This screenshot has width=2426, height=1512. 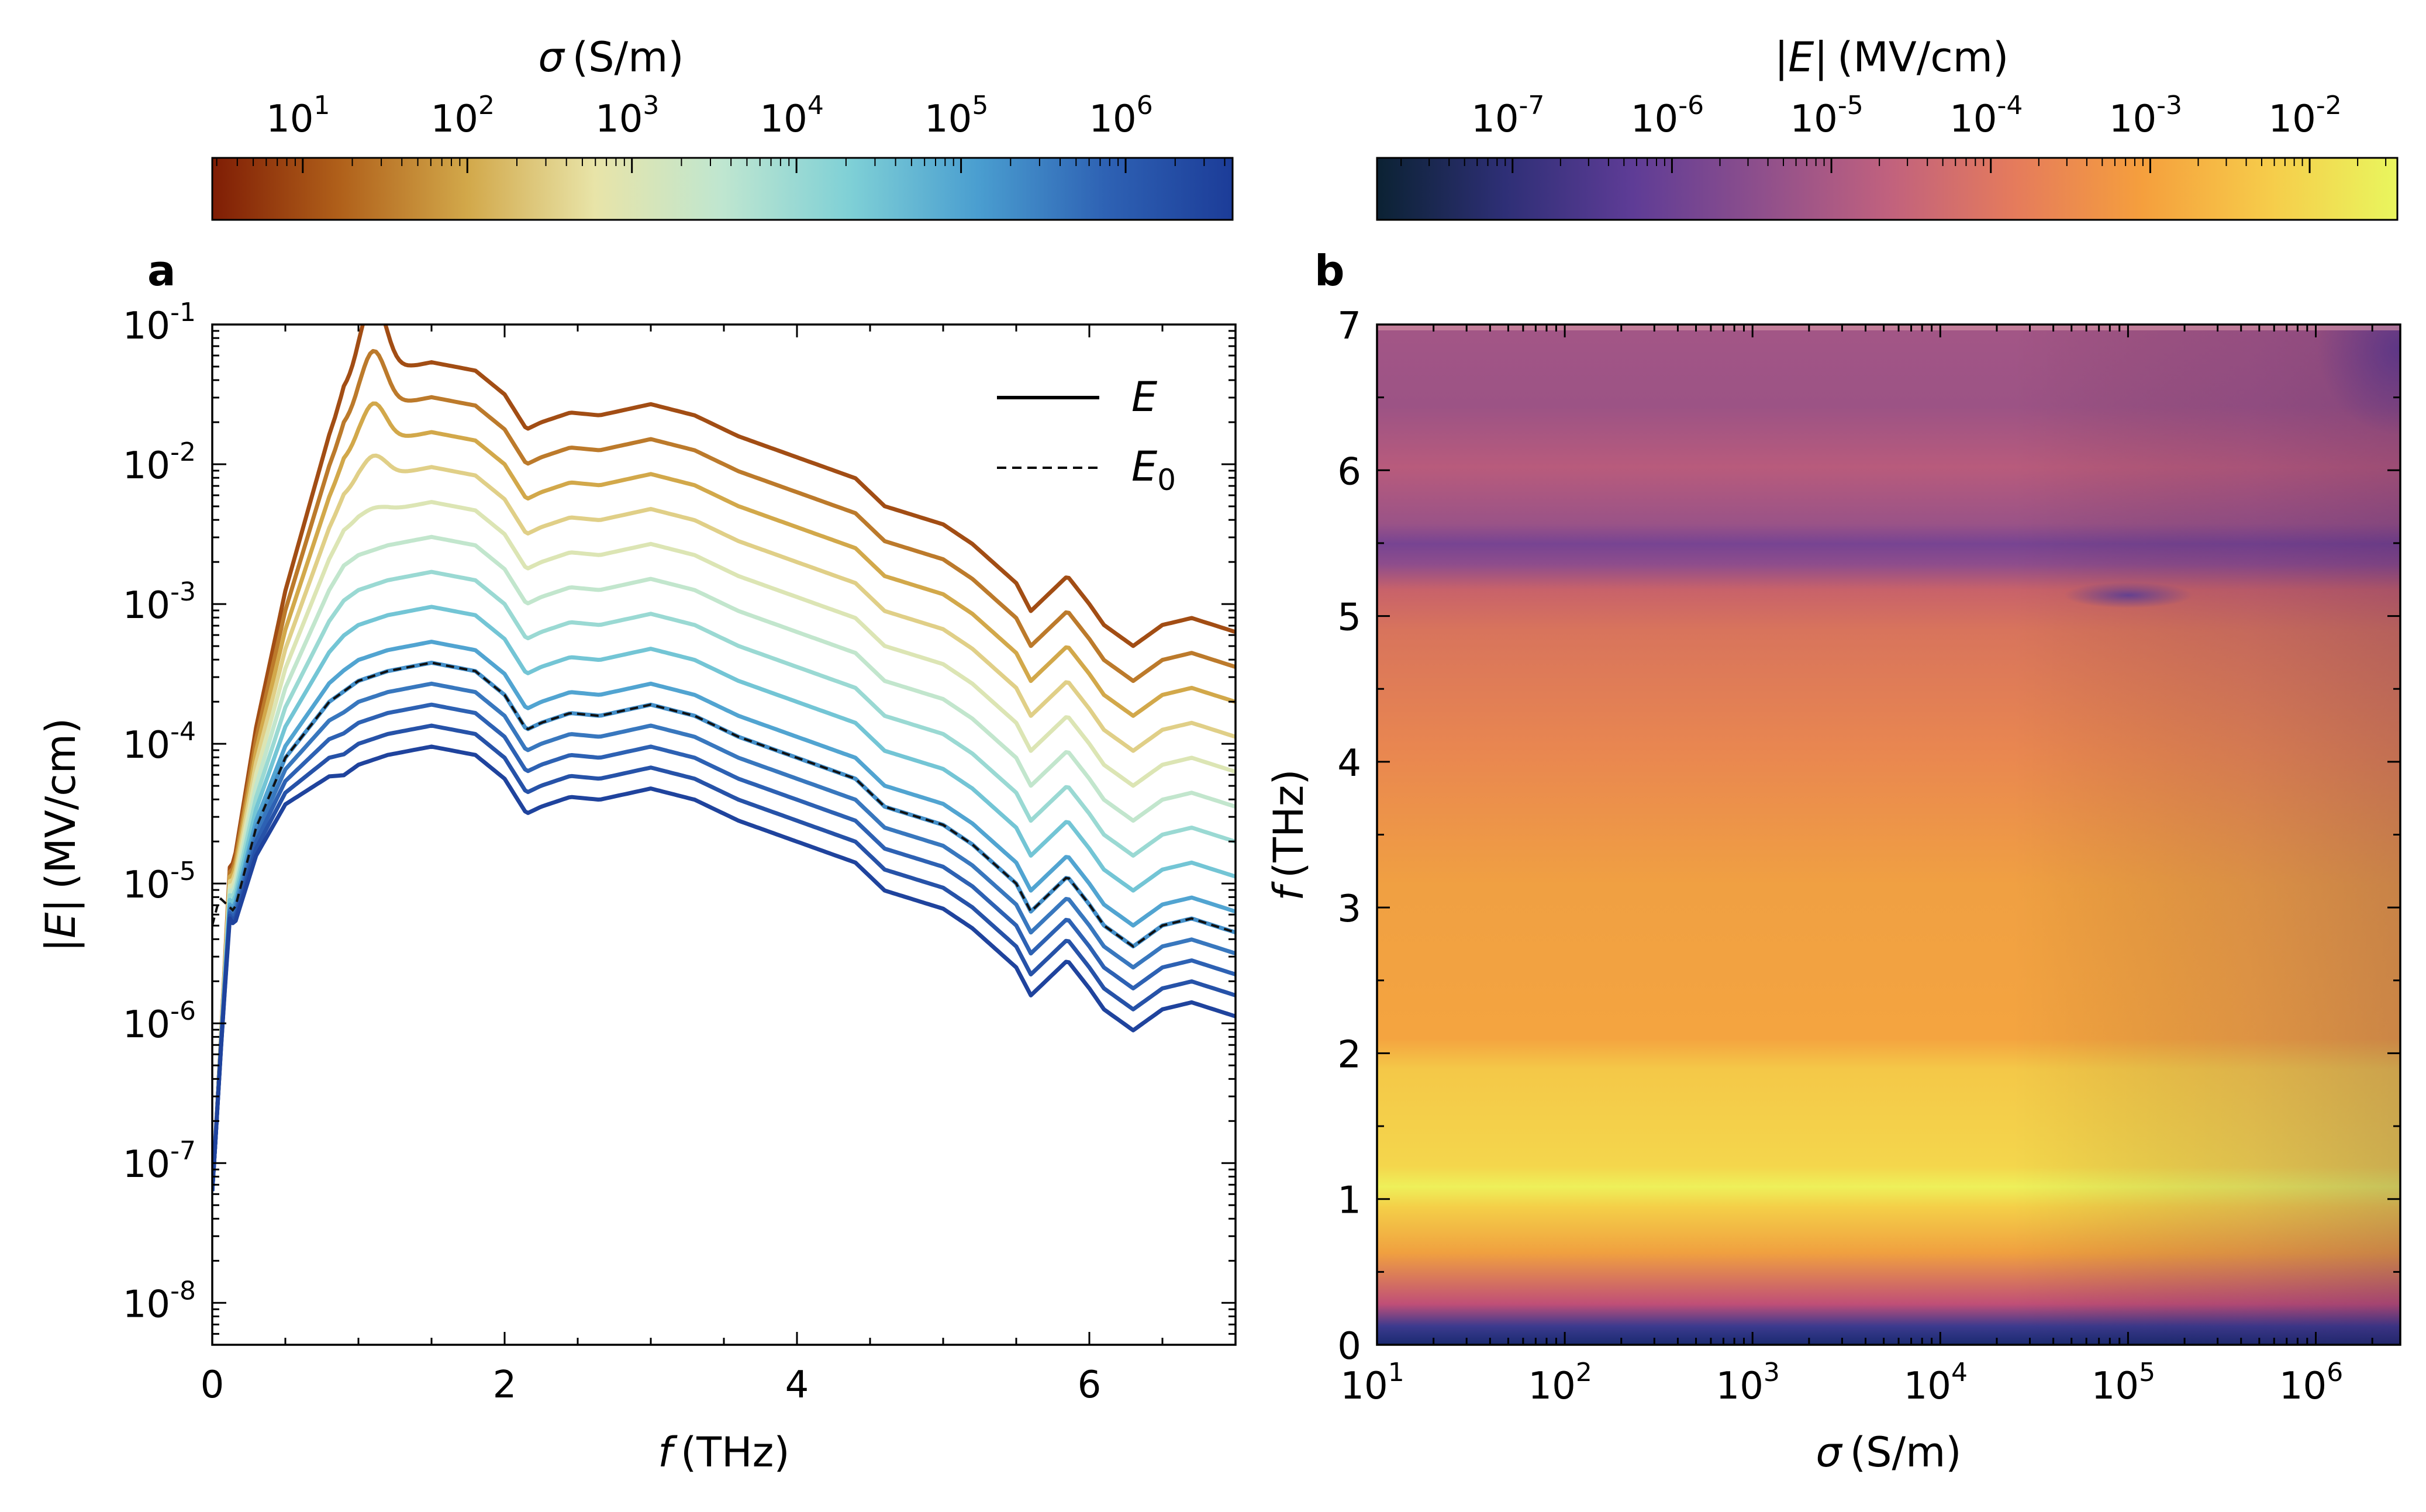 I want to click on colorbar-tick-label: 10⁻³, so click(x=2145, y=116).